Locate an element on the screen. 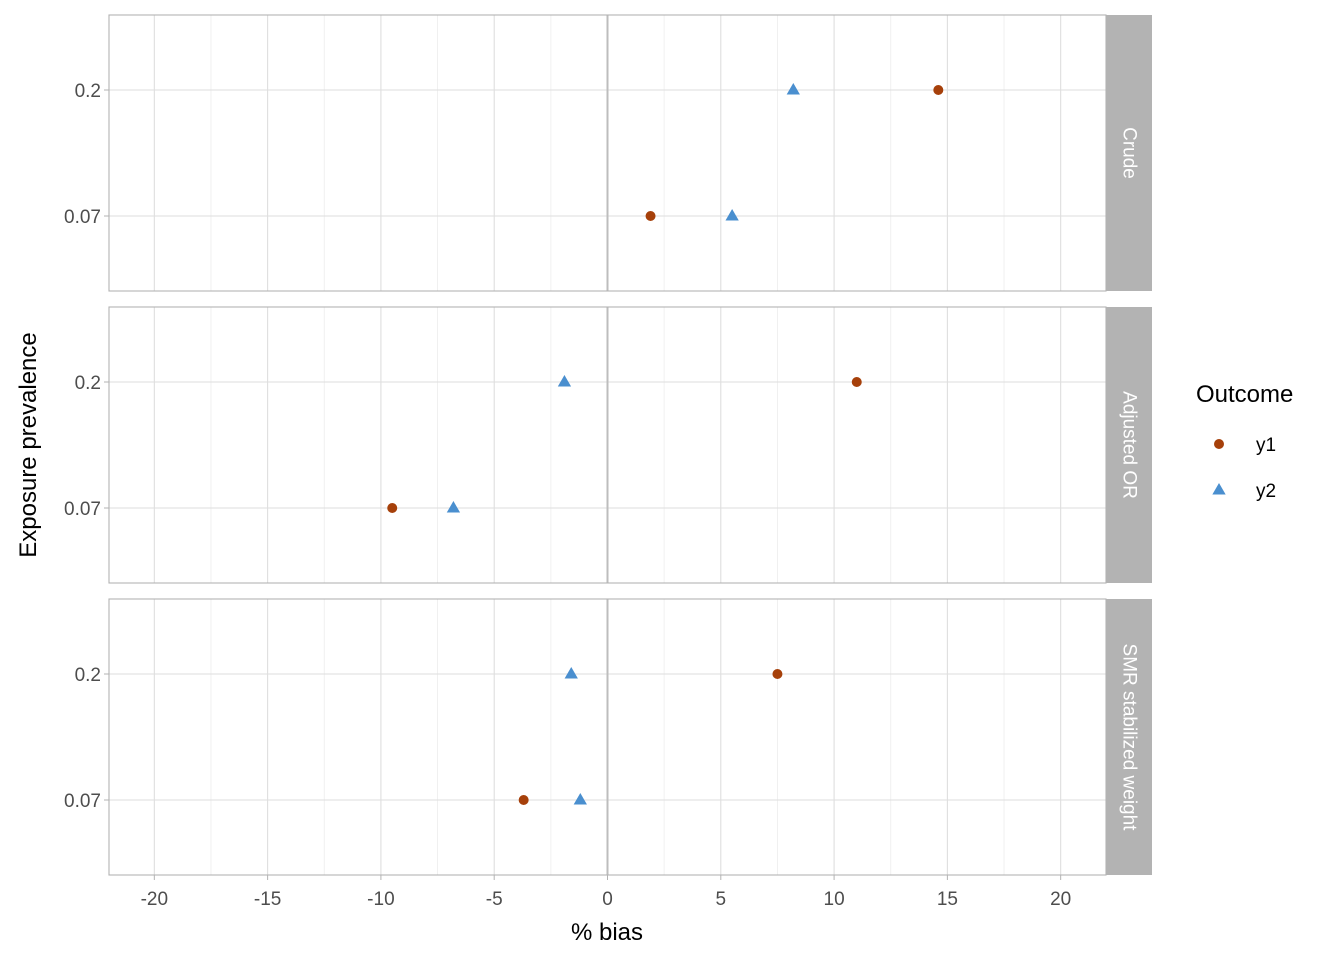 This screenshot has height=960, width=1344. legend-title: Outcome is located at coordinates (1244, 394).